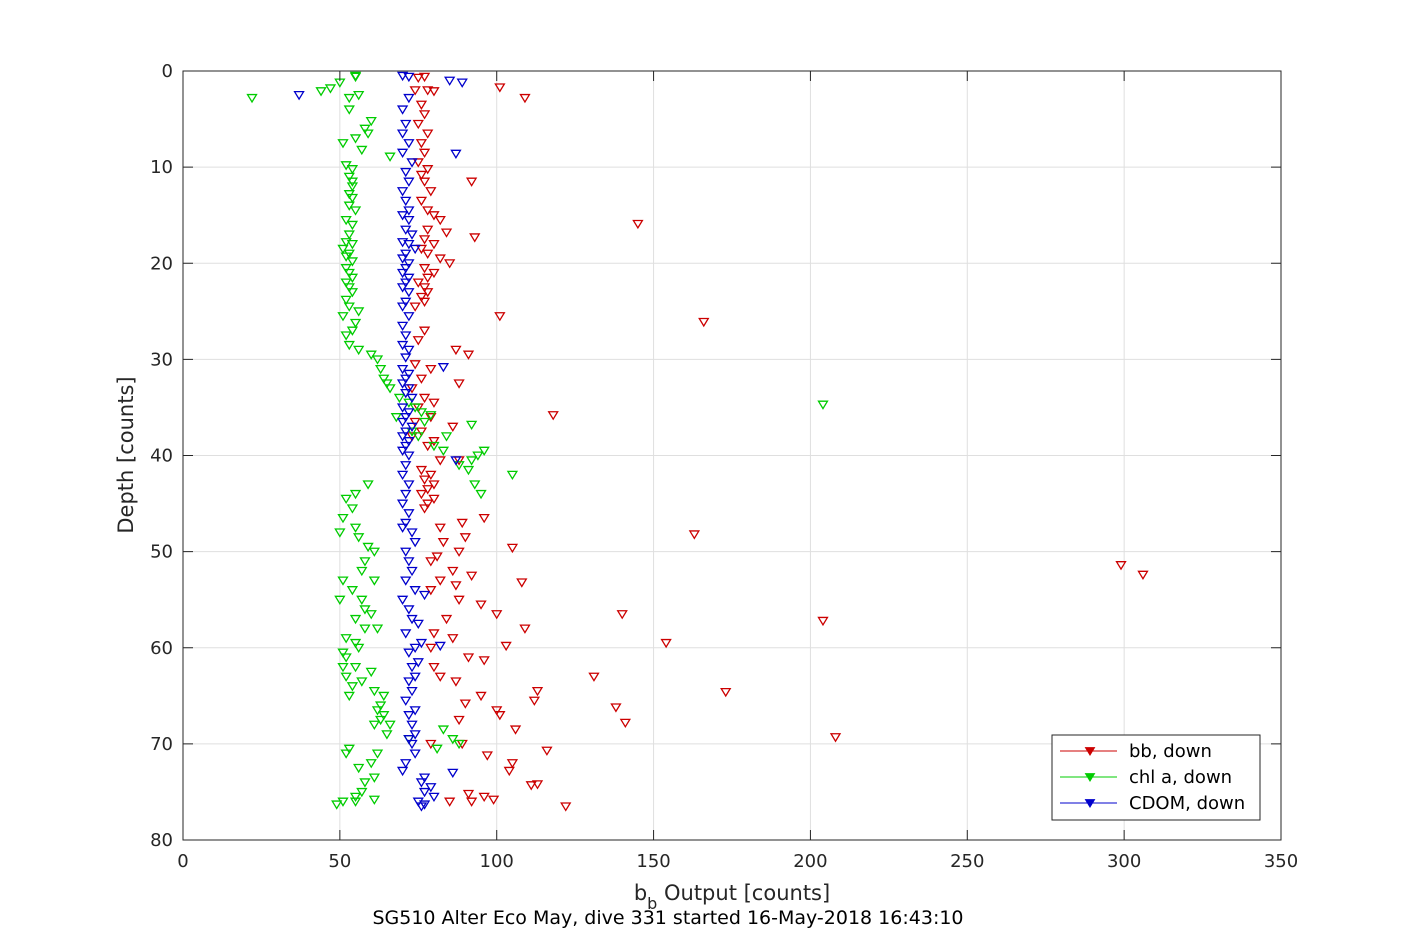 Image resolution: width=1417 pixels, height=945 pixels. What do you see at coordinates (161, 456) in the screenshot?
I see `y-tick-label: 40` at bounding box center [161, 456].